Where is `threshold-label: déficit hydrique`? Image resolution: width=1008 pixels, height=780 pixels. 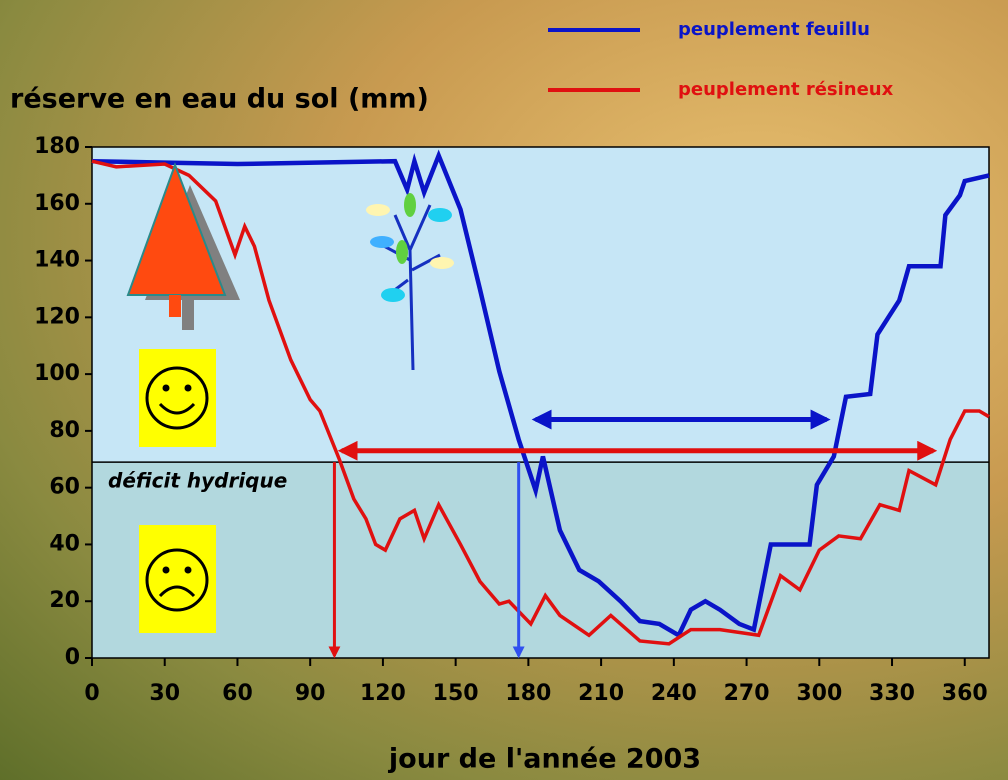
threshold-label: déficit hydrique is located at coordinates (197, 481).